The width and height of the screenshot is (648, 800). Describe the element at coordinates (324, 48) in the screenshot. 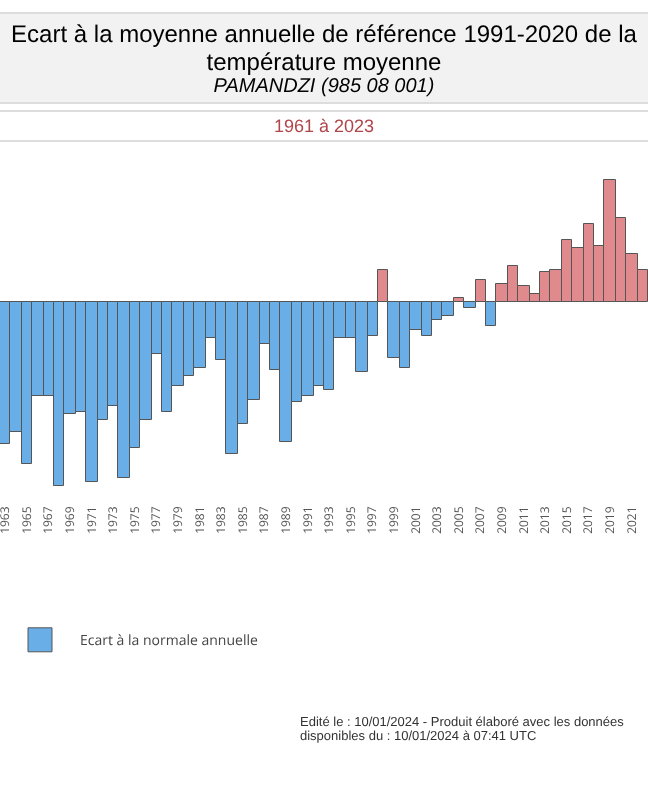

I see `chart-title: Ecart à la moyenne annuelle de référence 1991-2020 de la température moyenne` at that location.